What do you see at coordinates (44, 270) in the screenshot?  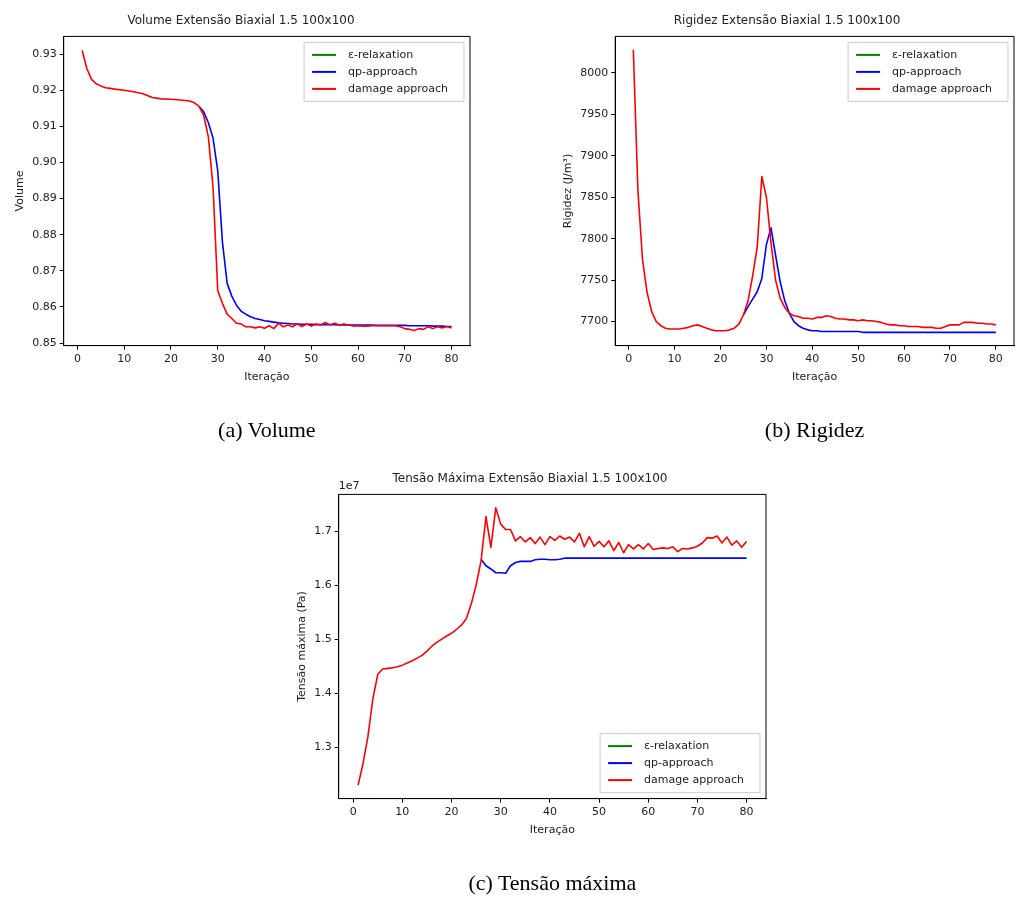 I see `y-tick-label: 0.87` at bounding box center [44, 270].